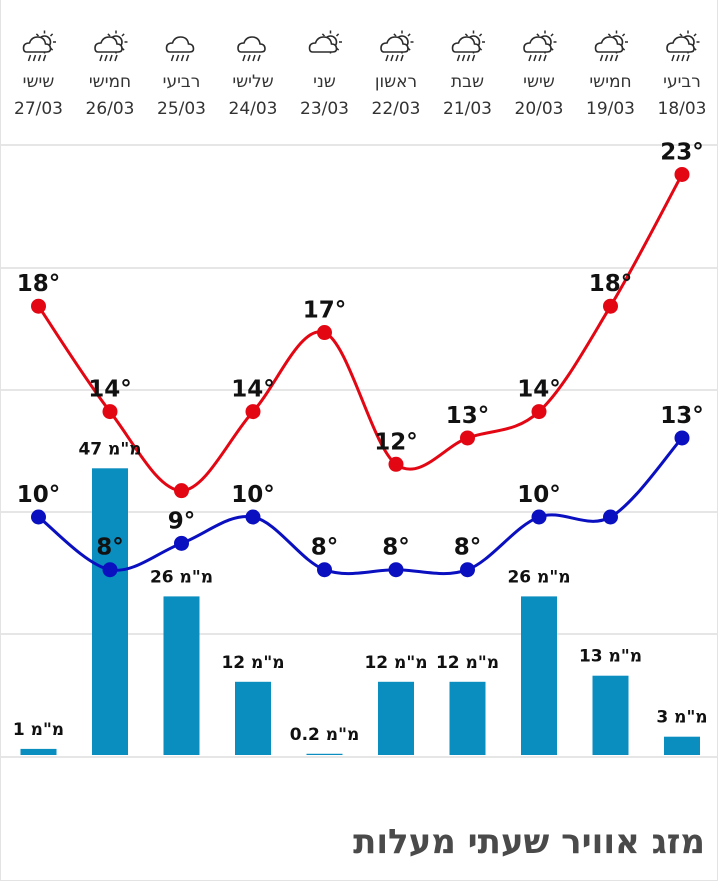 The width and height of the screenshot is (718, 882). What do you see at coordinates (38, 109) in the screenshot?
I see `day-date: 27/03` at bounding box center [38, 109].